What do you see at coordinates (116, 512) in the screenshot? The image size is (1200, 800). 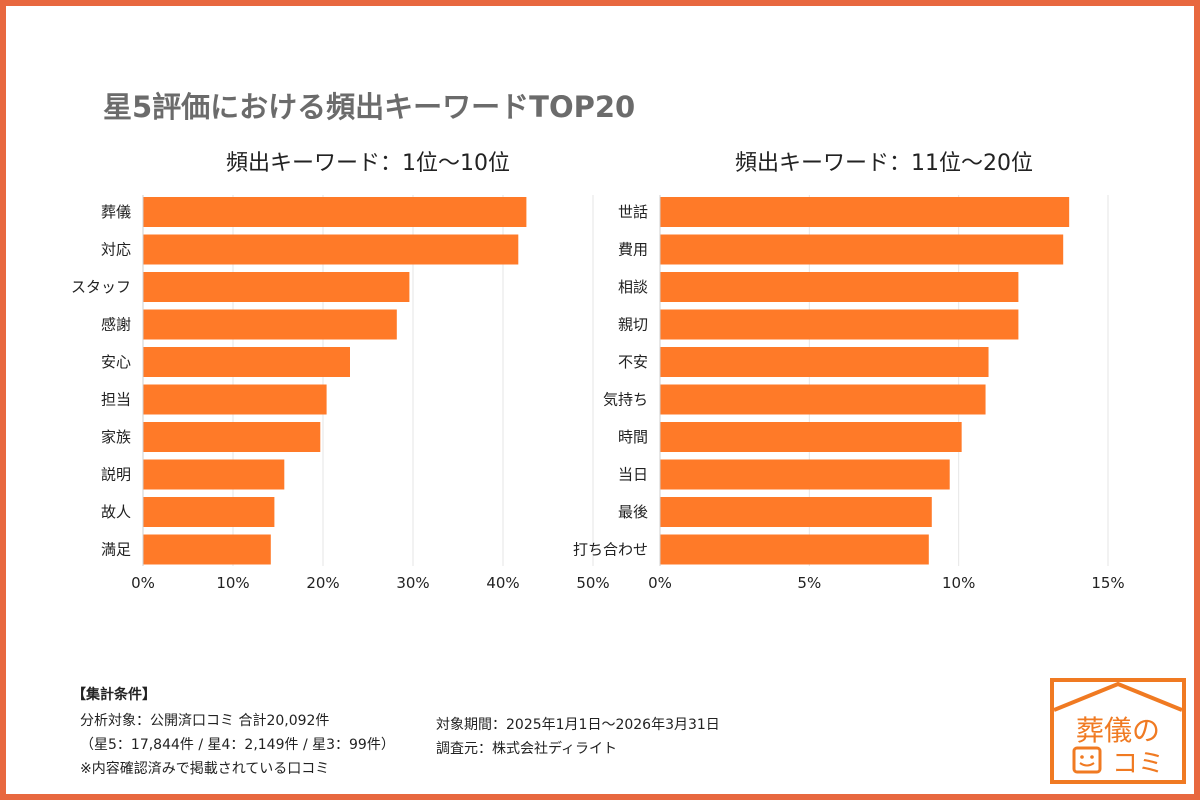 I see `category-label: 故人` at bounding box center [116, 512].